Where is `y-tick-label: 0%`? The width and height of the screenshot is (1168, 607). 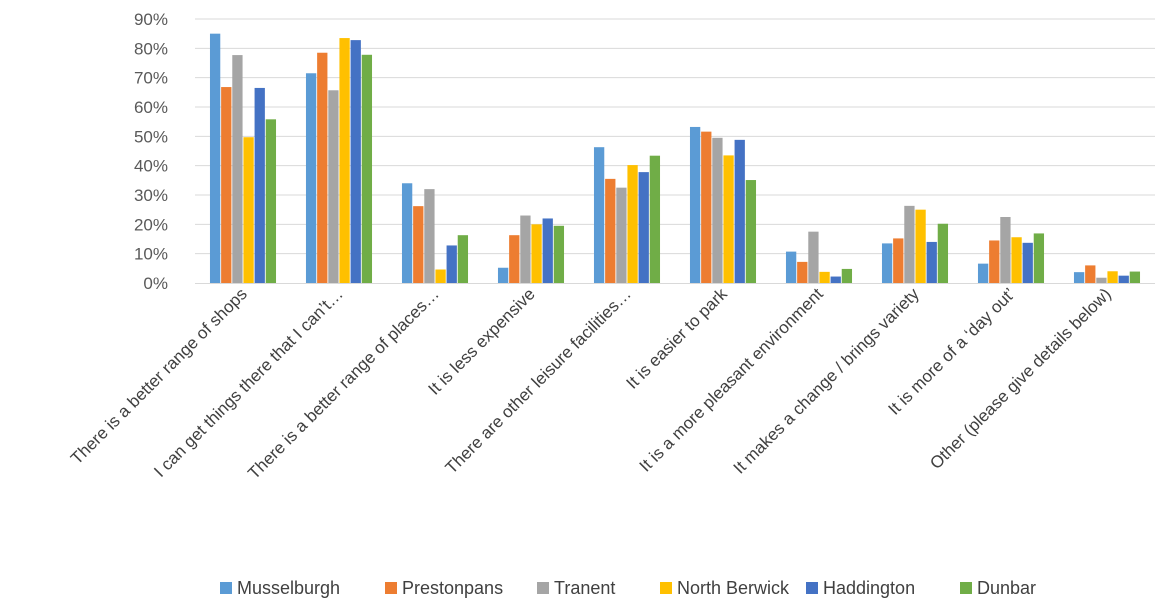 y-tick-label: 0% is located at coordinates (155, 283).